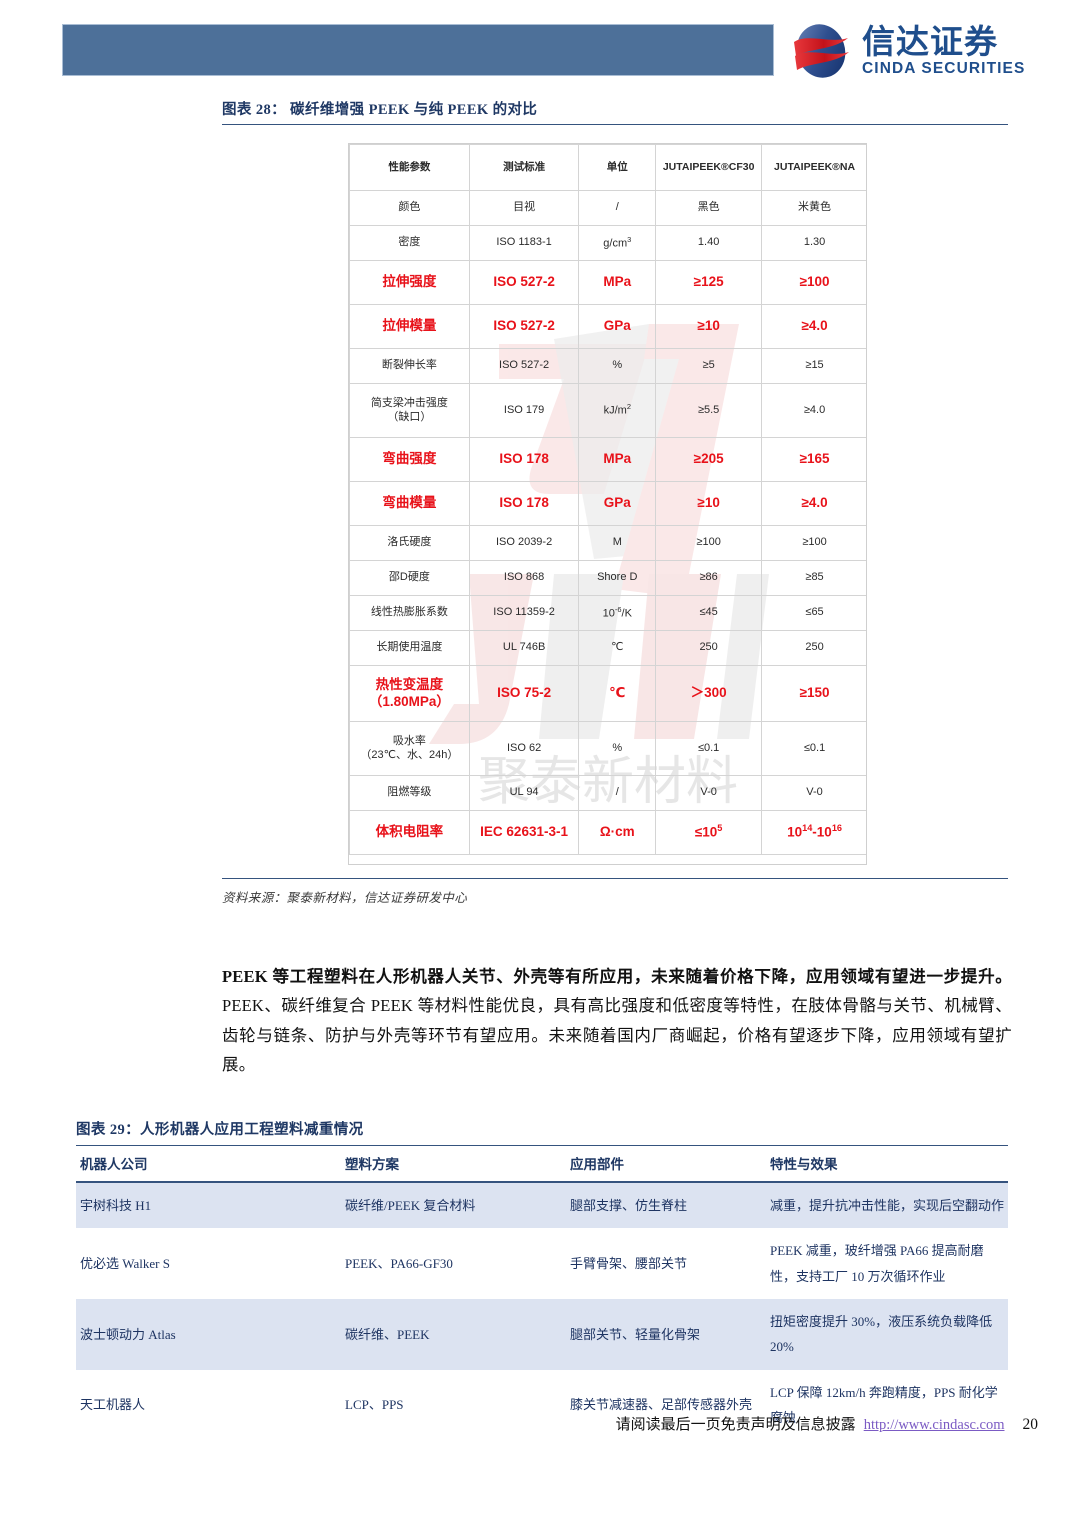 This screenshot has width=1080, height=1527. Describe the element at coordinates (930, 42) in the screenshot. I see `logo-name-cn: 信达证券` at that location.